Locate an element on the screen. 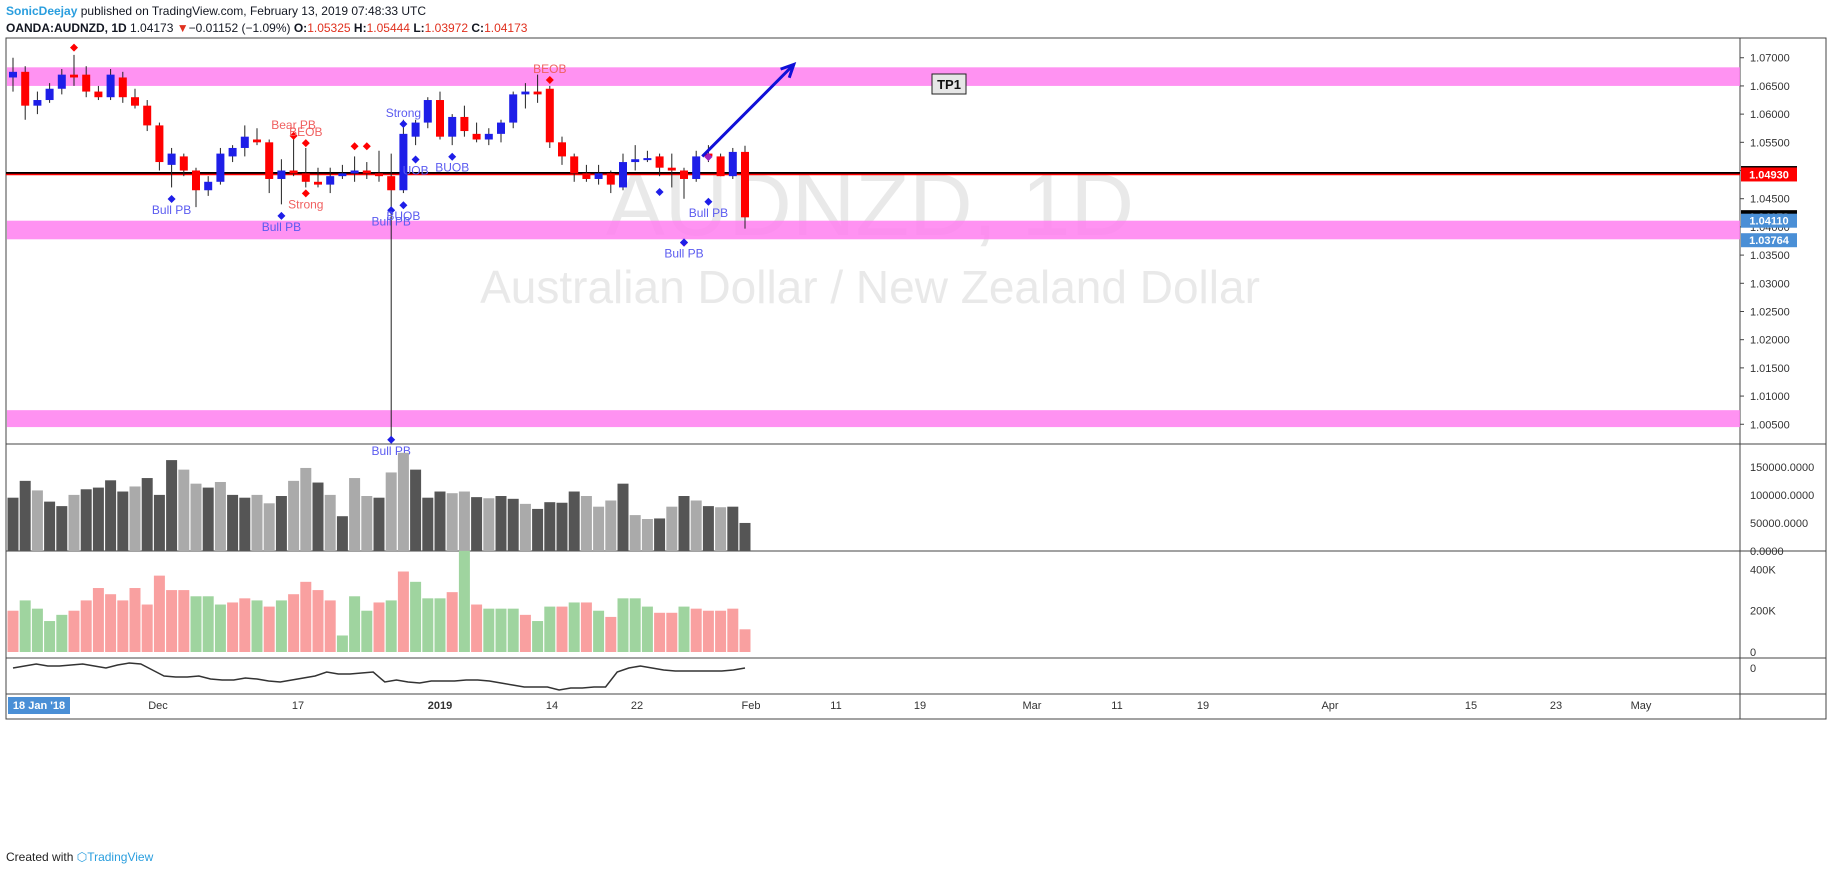 This screenshot has width=1828, height=876. pattern-label: Bull PB is located at coordinates (708, 213).